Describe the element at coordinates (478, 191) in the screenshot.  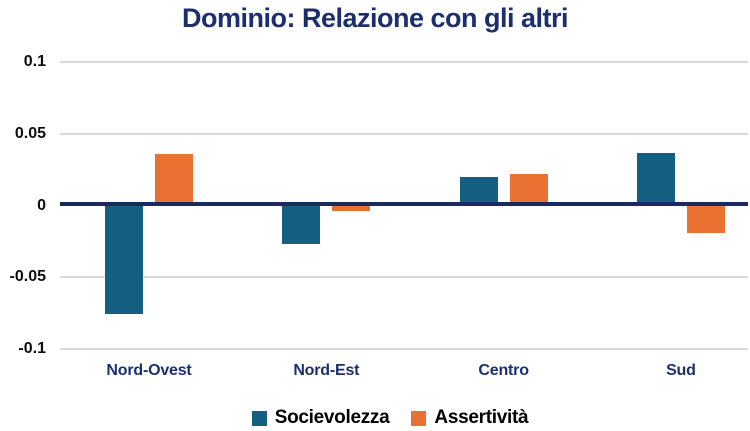
I see `bar-socievolezza-centro` at that location.